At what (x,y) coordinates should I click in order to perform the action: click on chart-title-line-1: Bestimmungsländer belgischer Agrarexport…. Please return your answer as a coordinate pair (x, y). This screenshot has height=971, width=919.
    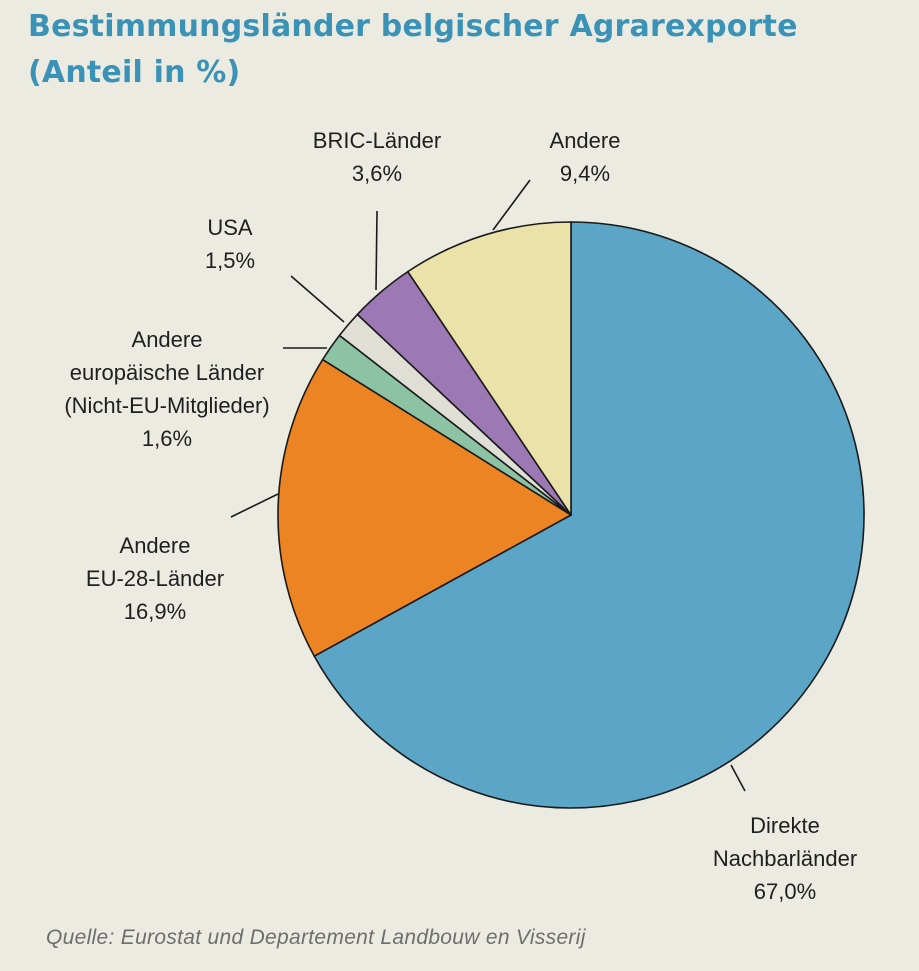
    Looking at the image, I should click on (413, 26).